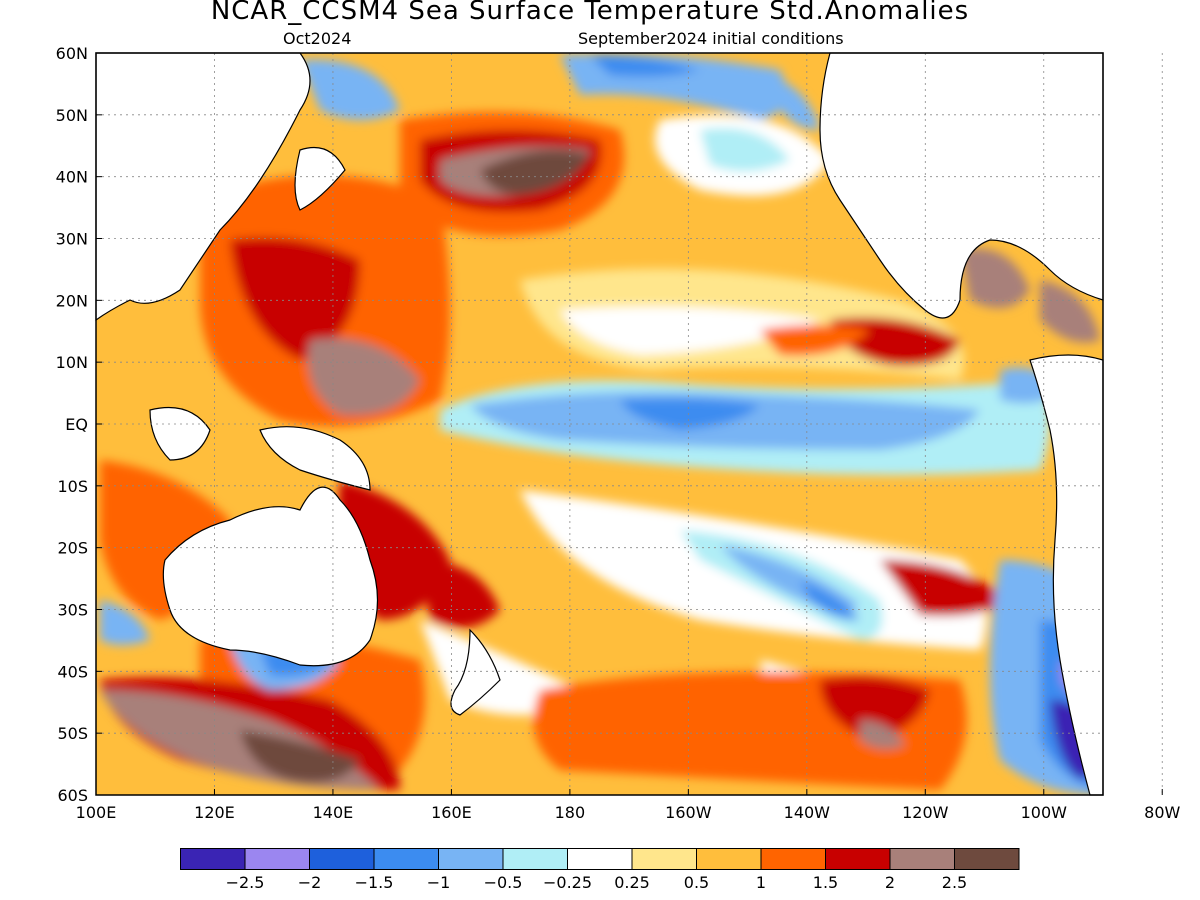  Describe the element at coordinates (890, 880) in the screenshot. I see `colorbar-label: 2` at that location.